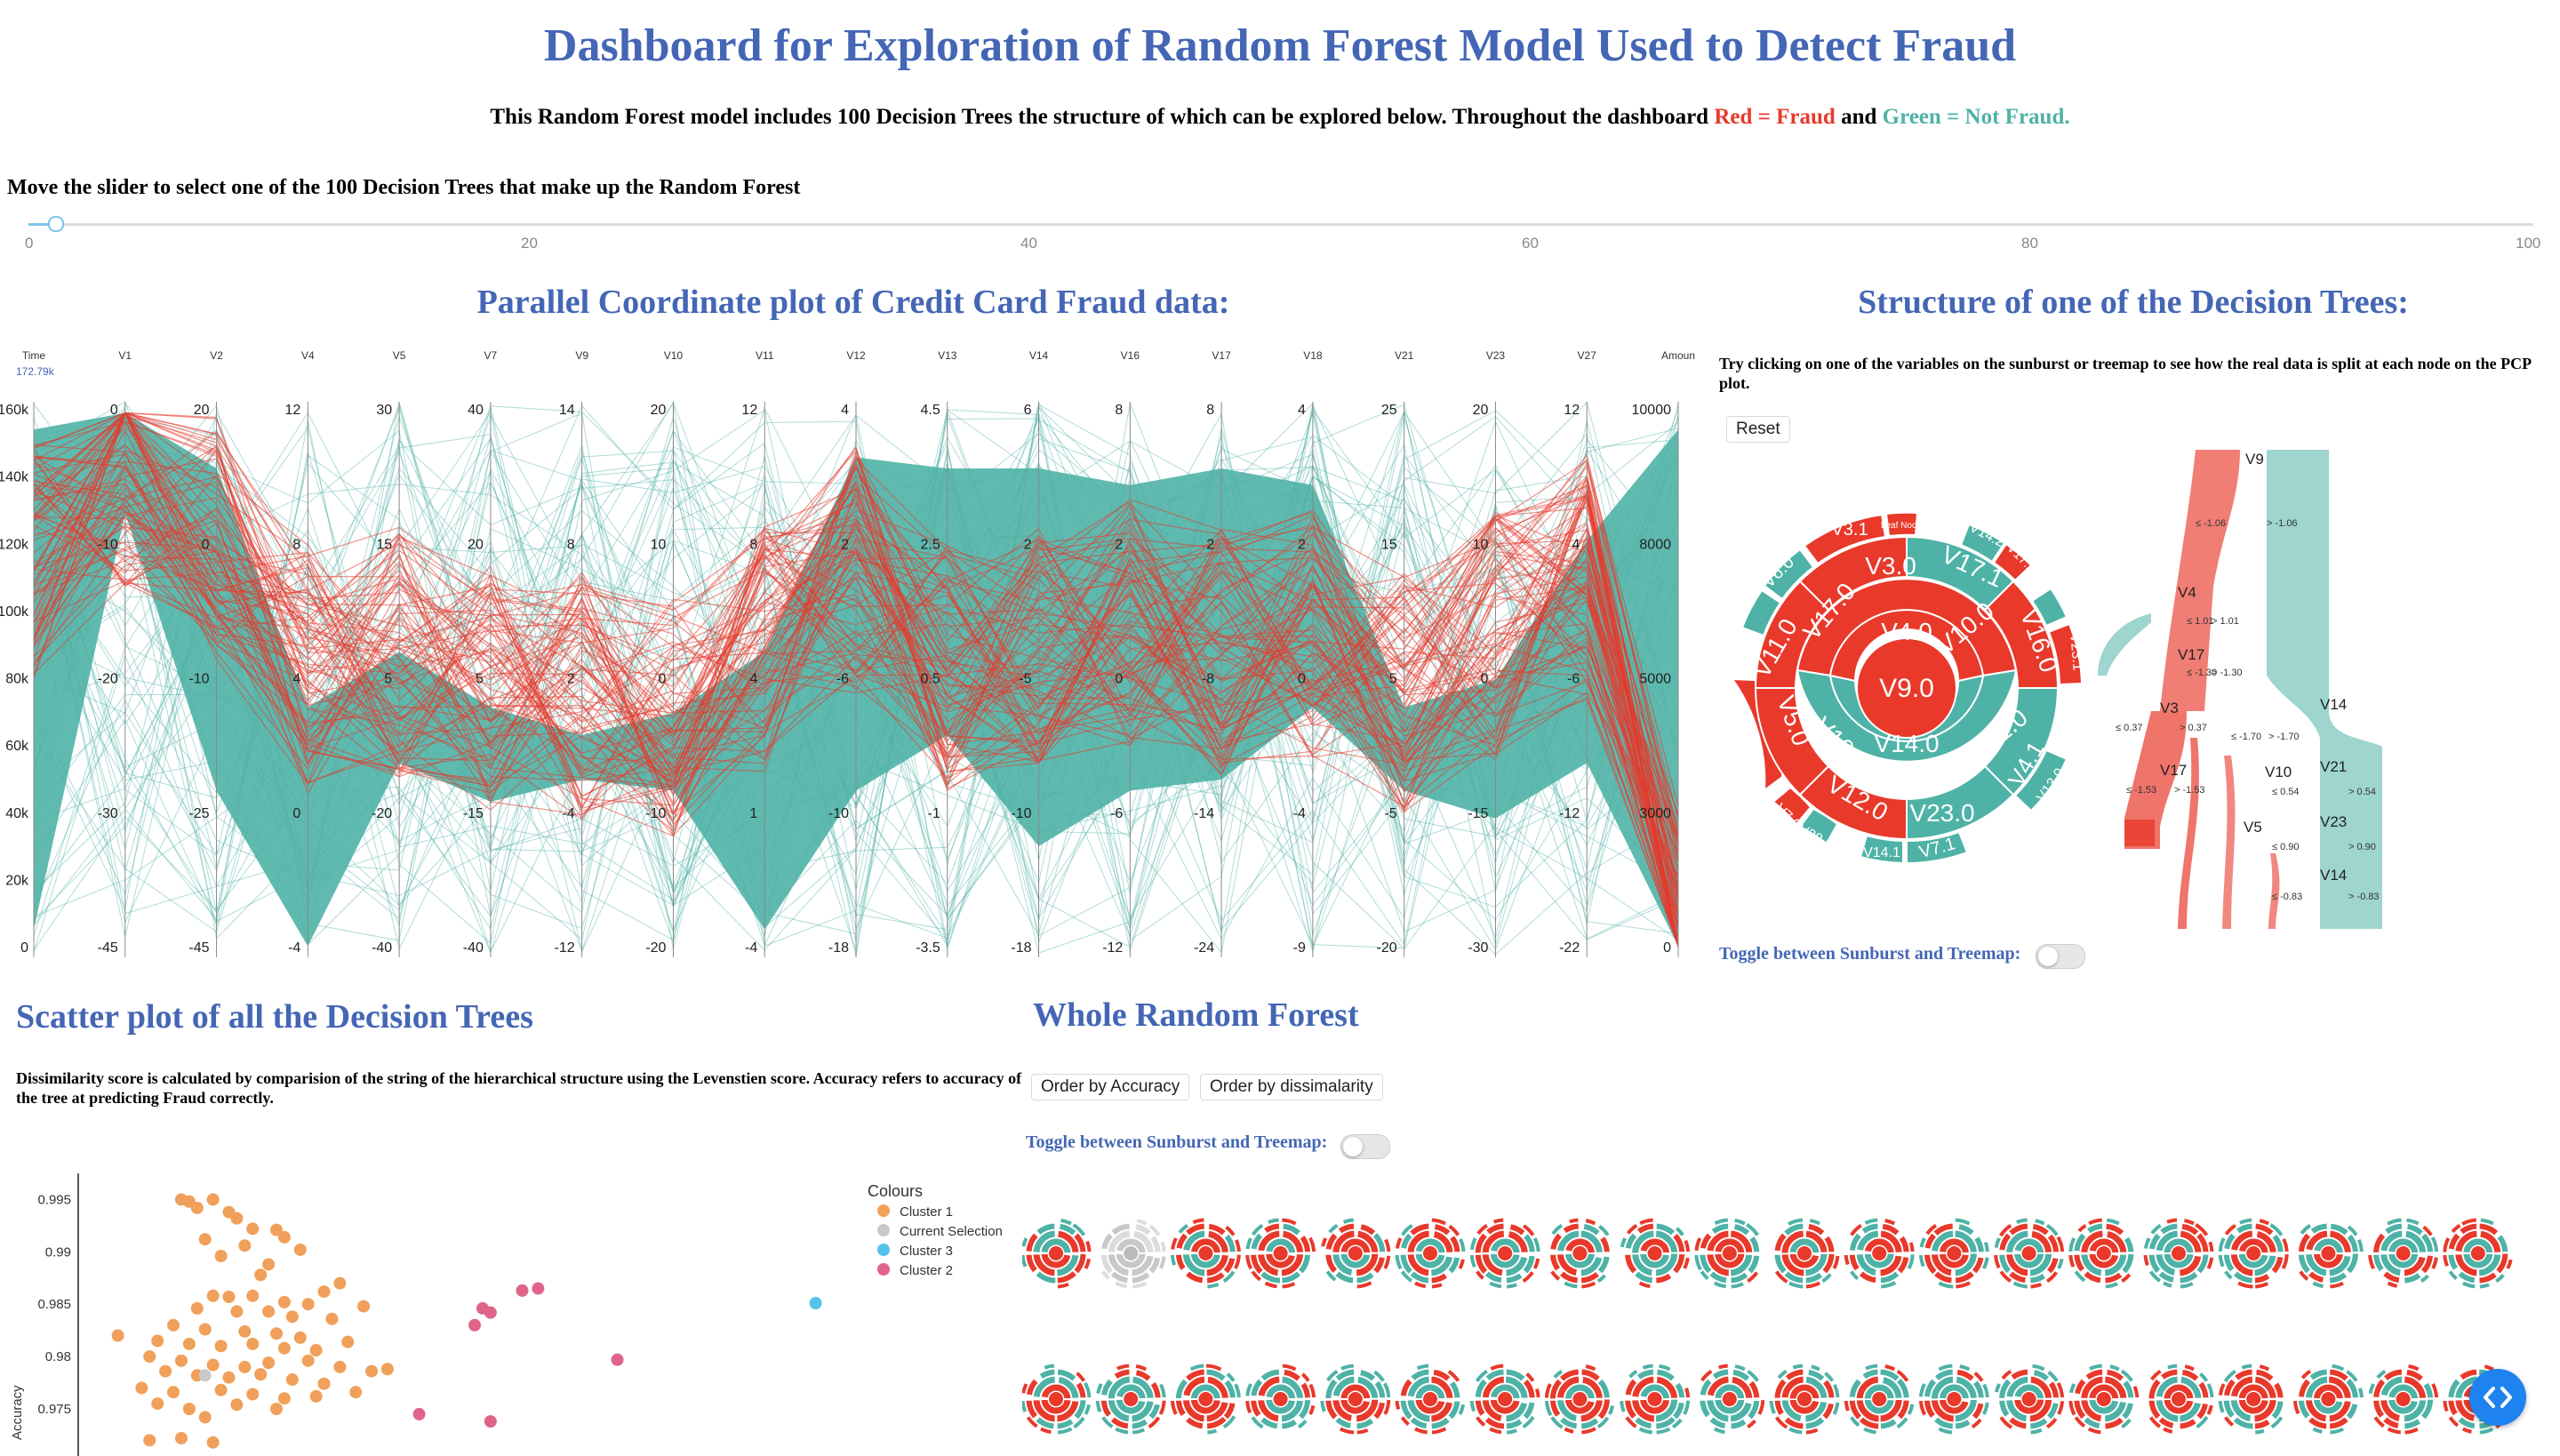 This screenshot has width=2560, height=1456. What do you see at coordinates (1110, 1087) in the screenshot?
I see `order-by-accuracy-button: Order by Accuracy` at bounding box center [1110, 1087].